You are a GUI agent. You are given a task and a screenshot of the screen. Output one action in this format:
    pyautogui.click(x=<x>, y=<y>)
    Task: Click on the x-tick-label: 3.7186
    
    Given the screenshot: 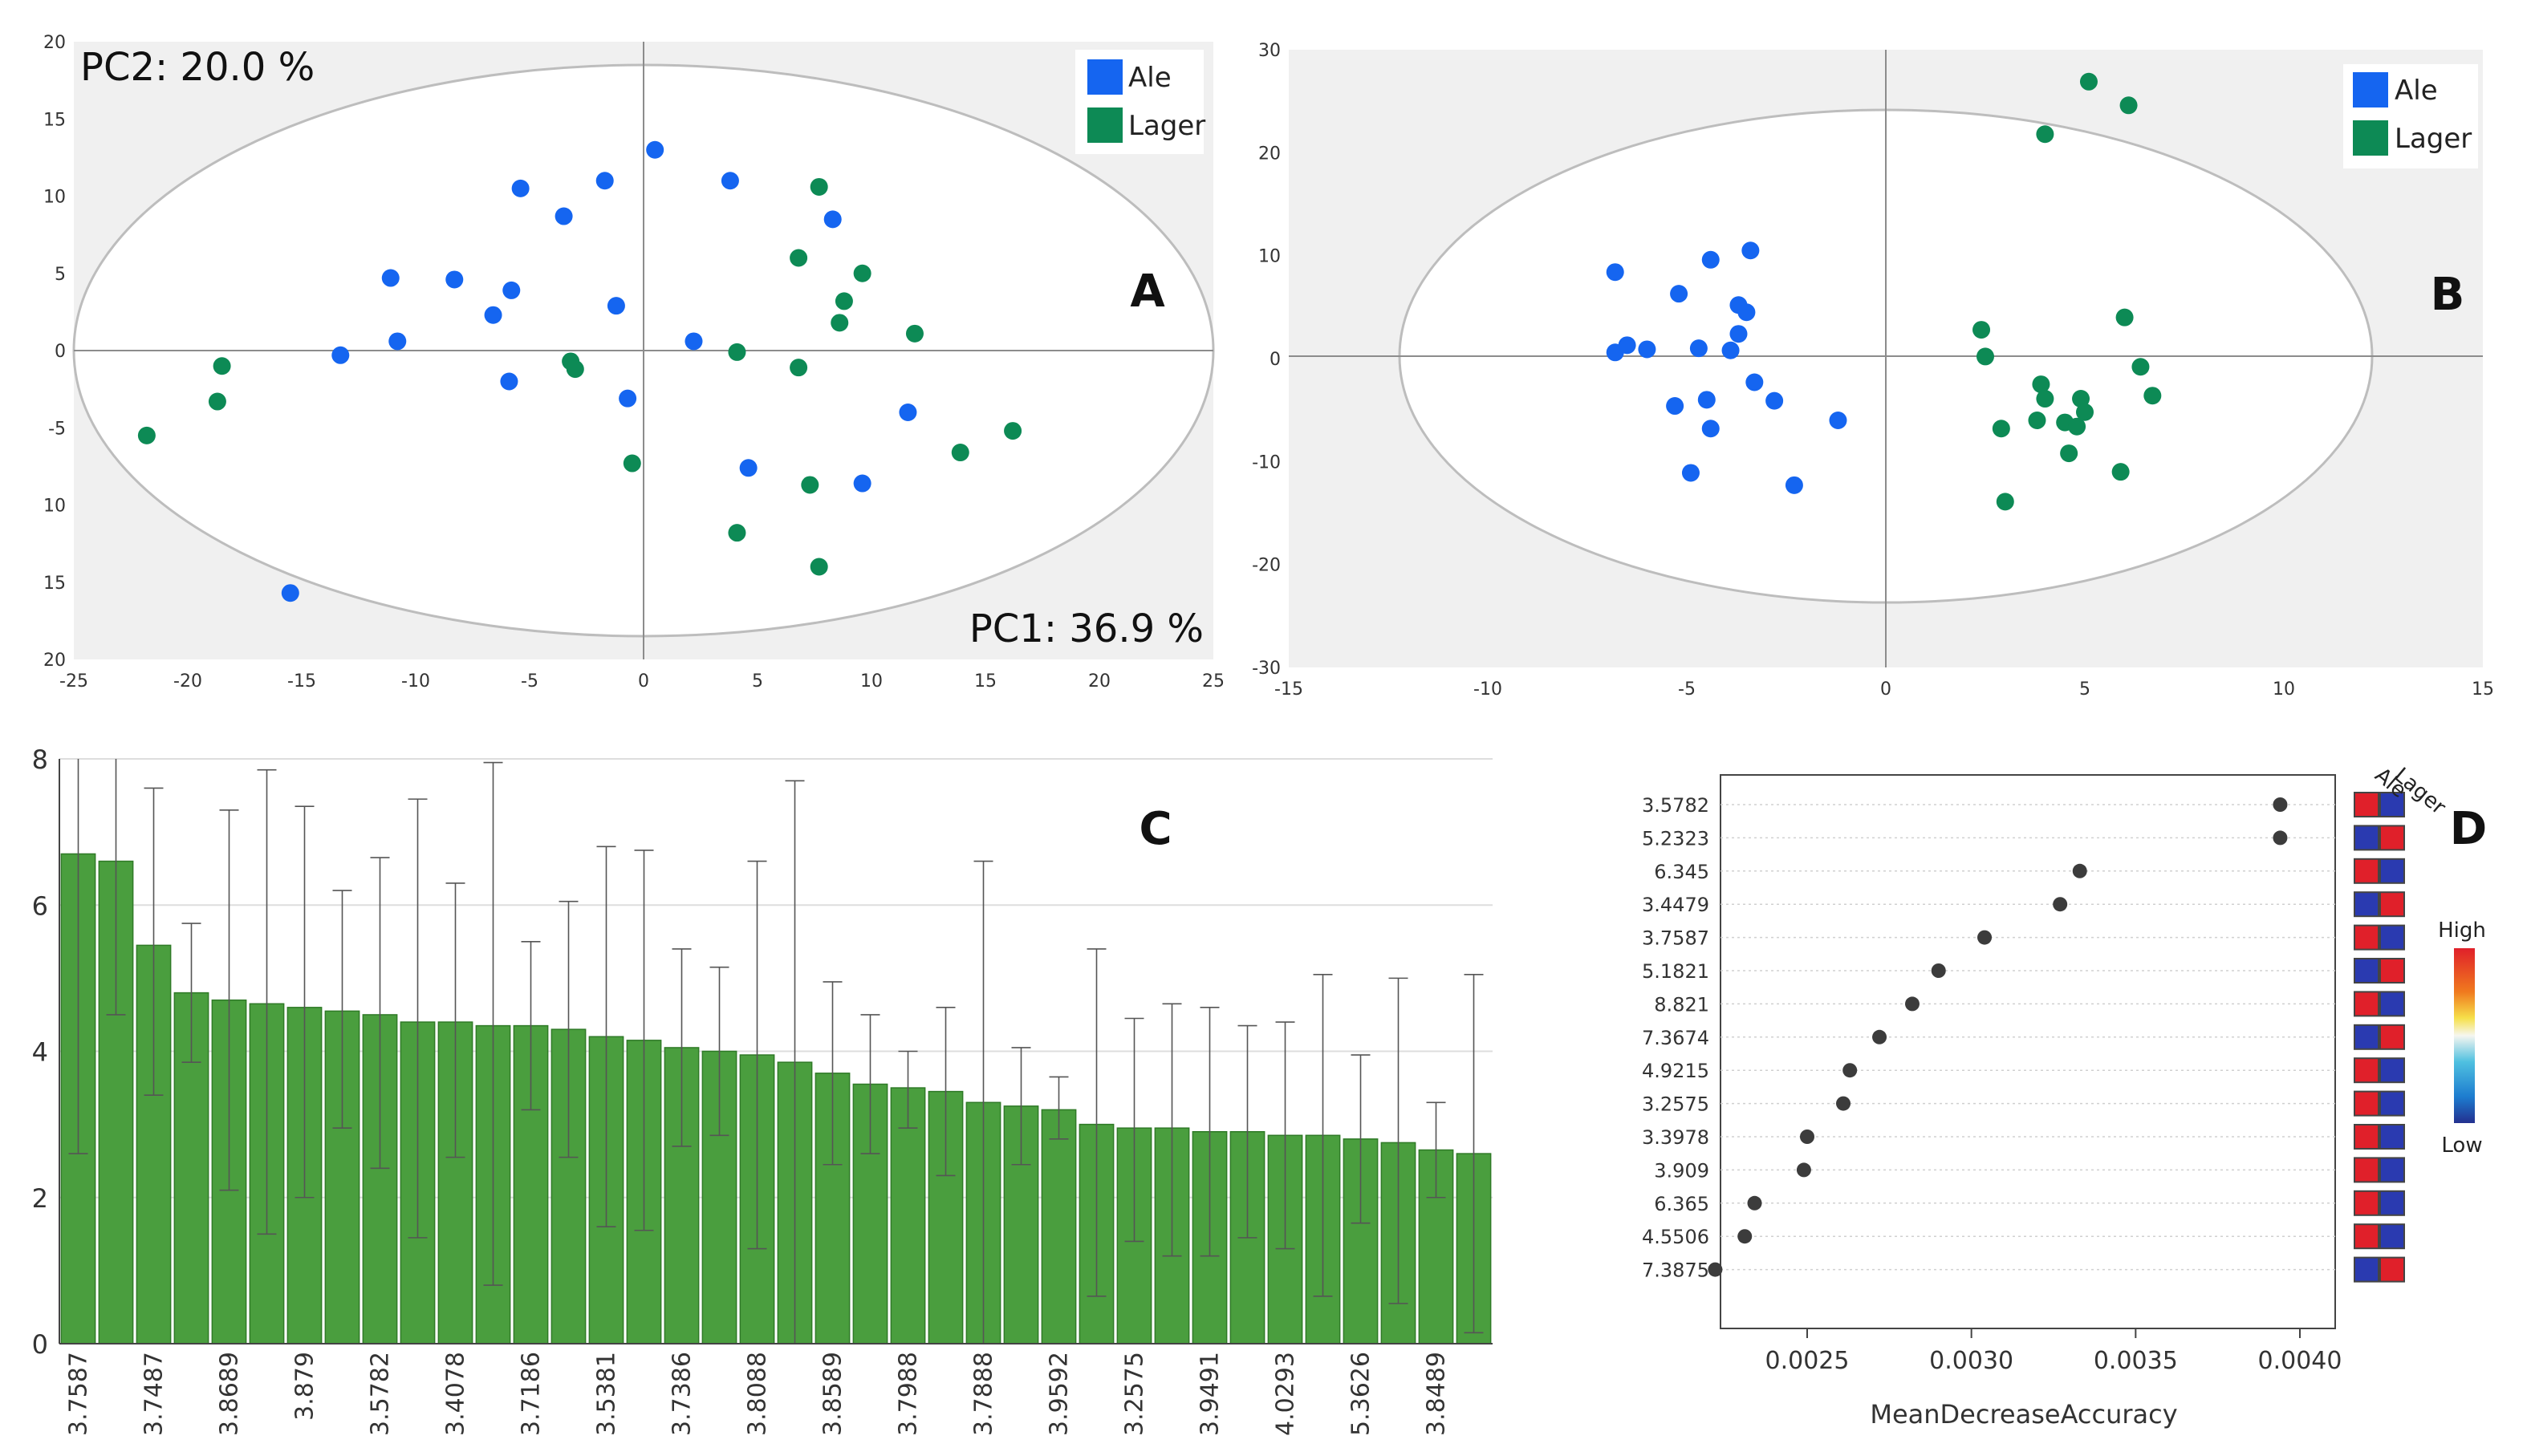 What is the action you would take?
    pyautogui.click(x=532, y=1394)
    